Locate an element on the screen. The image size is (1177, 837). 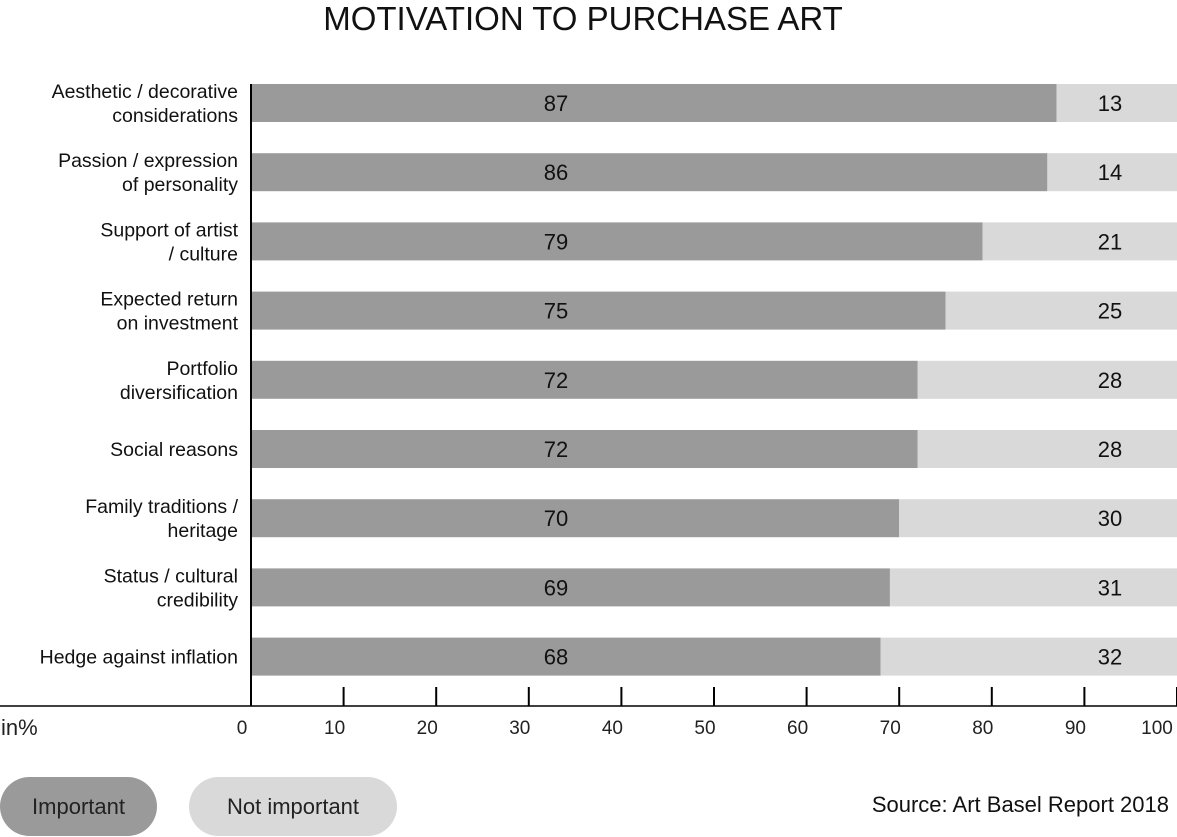
x-tick-label-100: 100 is located at coordinates (1157, 728).